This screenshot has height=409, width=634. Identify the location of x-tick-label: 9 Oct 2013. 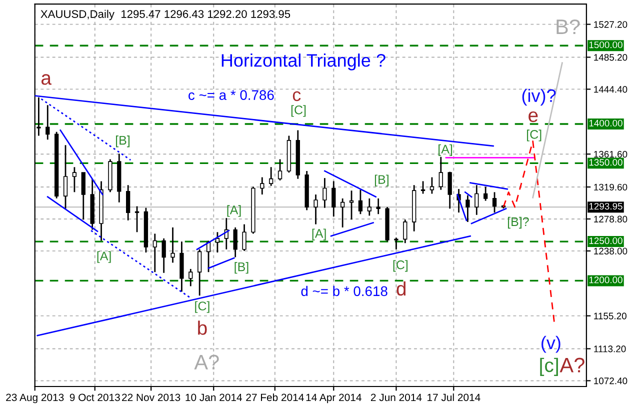
(95, 398).